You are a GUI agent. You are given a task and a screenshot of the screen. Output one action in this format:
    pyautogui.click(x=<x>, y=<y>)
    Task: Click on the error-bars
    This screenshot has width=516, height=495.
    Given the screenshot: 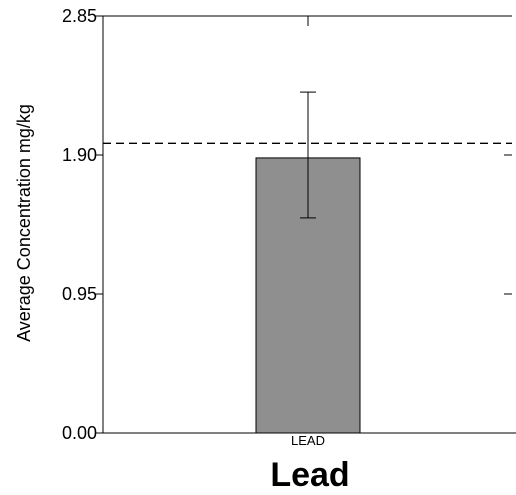 What is the action you would take?
    pyautogui.click(x=308, y=155)
    